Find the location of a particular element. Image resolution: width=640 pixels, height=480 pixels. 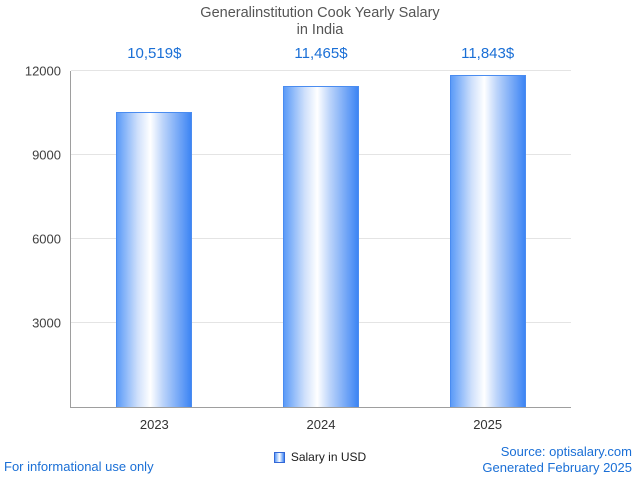

legend-label: Salary in USD is located at coordinates (328, 457).